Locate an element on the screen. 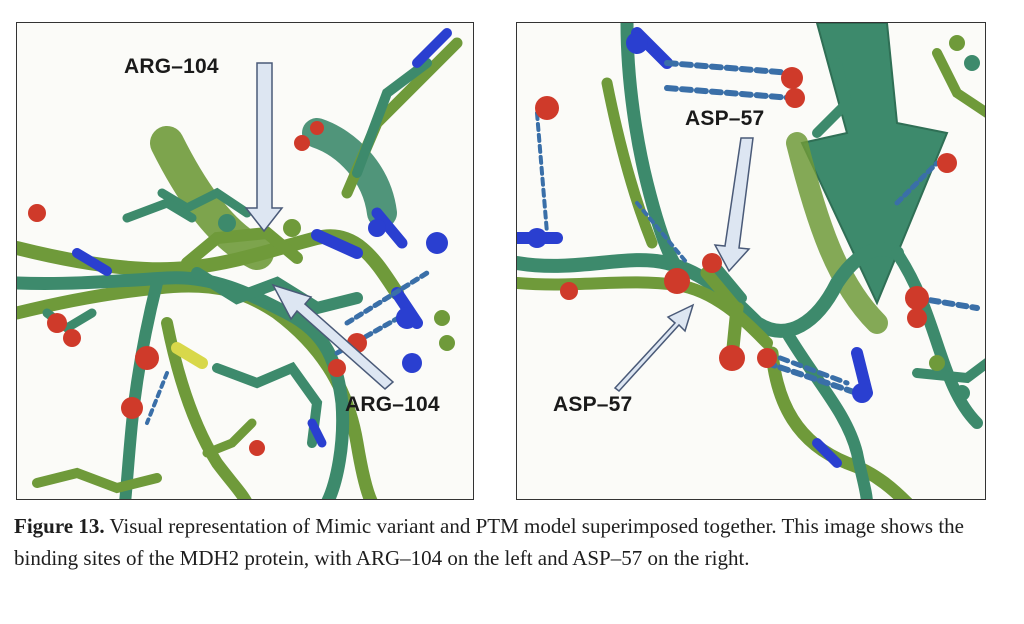 This screenshot has width=1024, height=624. label-arg104-top: ARG–104 is located at coordinates (171, 66).